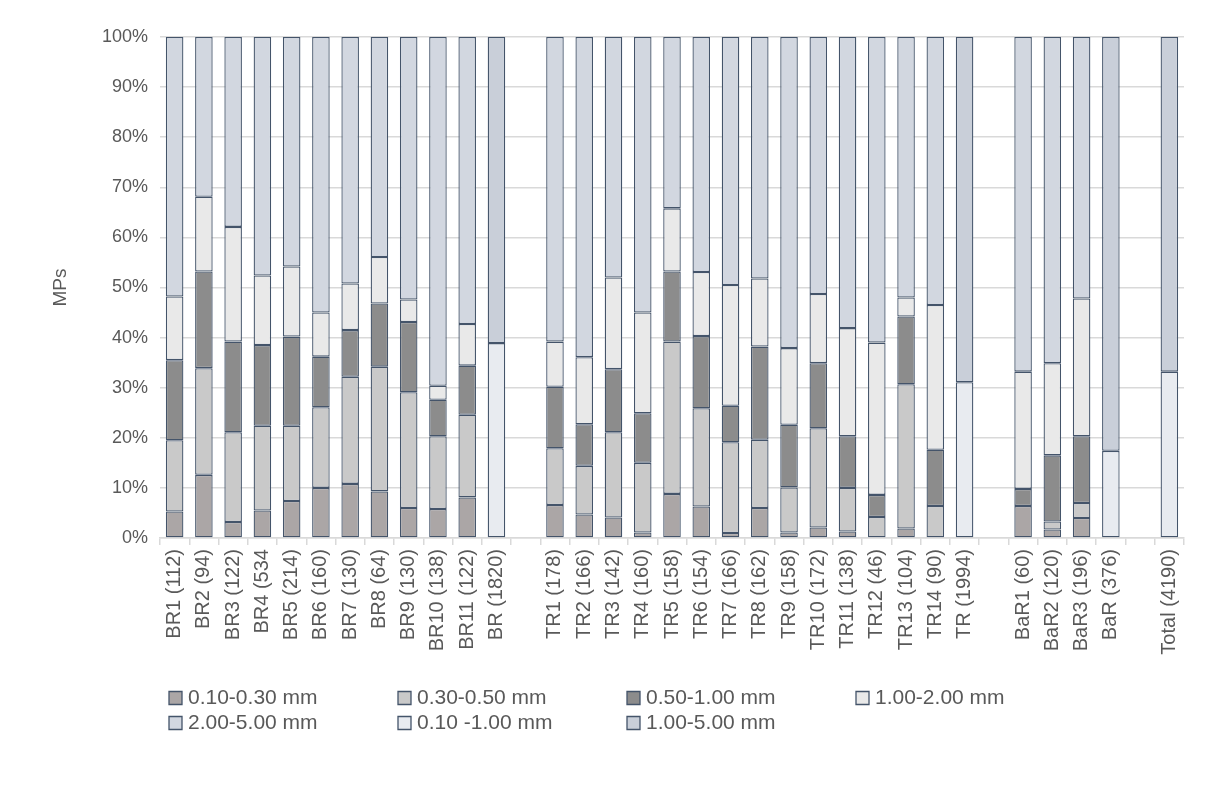 Image resolution: width=1206 pixels, height=785 pixels. I want to click on legend-label: 0.10-0.30 mm, so click(253, 696).